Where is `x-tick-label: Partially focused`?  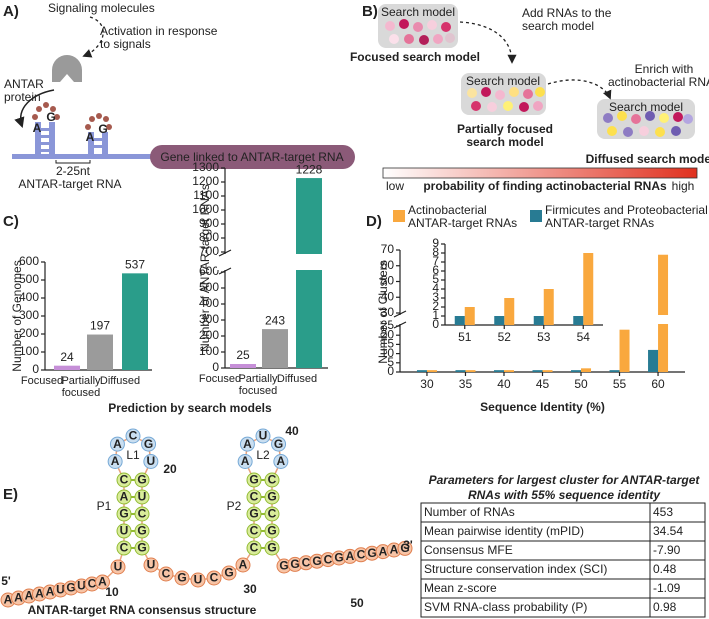
x-tick-label: Partially focused is located at coordinates (258, 385).